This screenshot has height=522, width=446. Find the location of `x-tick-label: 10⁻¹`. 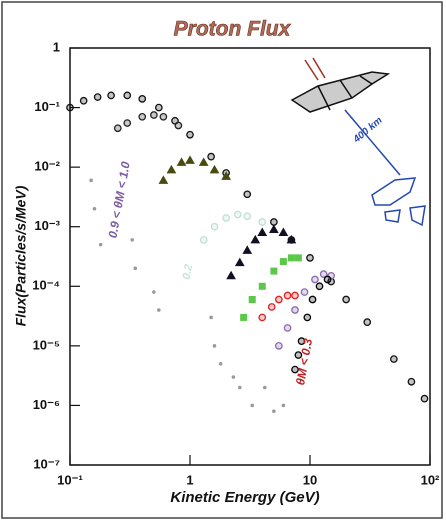

x-tick-label: 10⁻¹ is located at coordinates (70, 479).